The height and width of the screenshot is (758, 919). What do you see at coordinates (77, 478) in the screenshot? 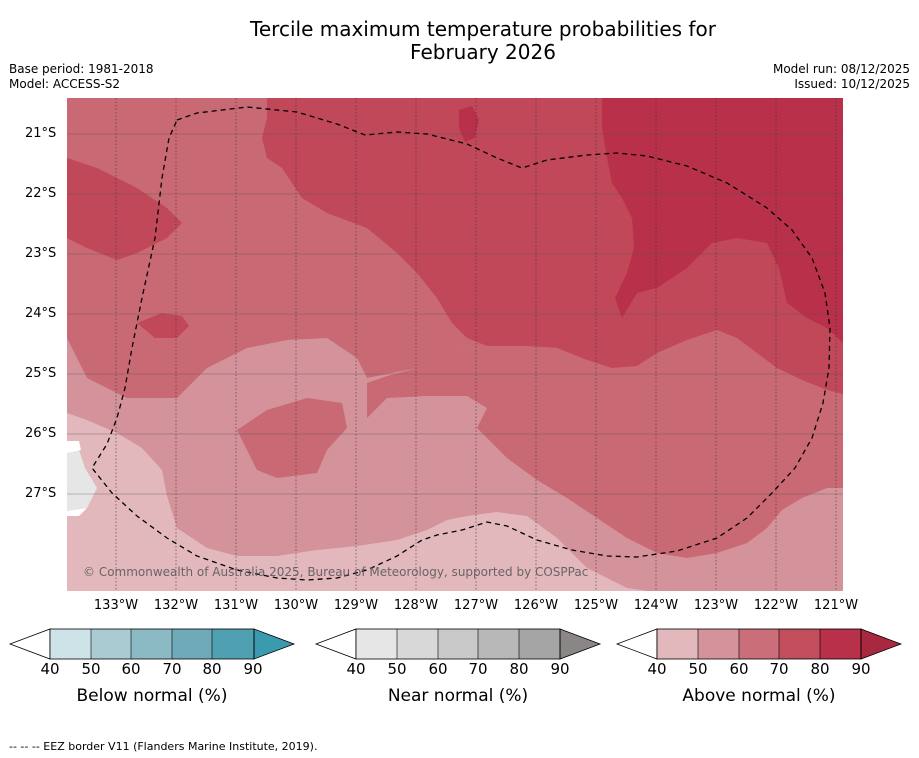
I see `white-notch` at bounding box center [77, 478].